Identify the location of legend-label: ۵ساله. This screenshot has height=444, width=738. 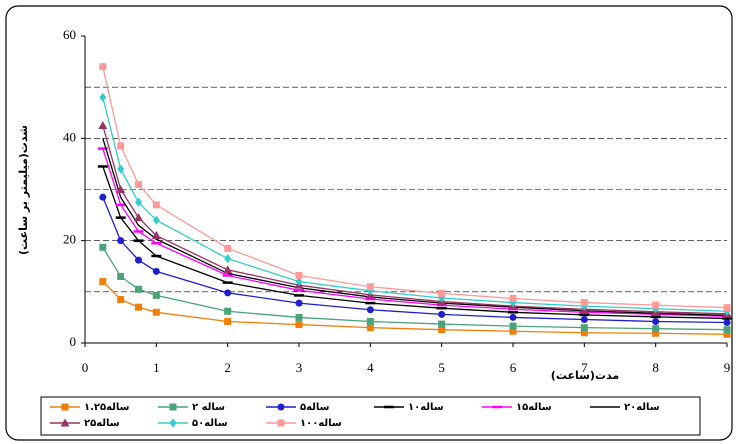
(315, 407).